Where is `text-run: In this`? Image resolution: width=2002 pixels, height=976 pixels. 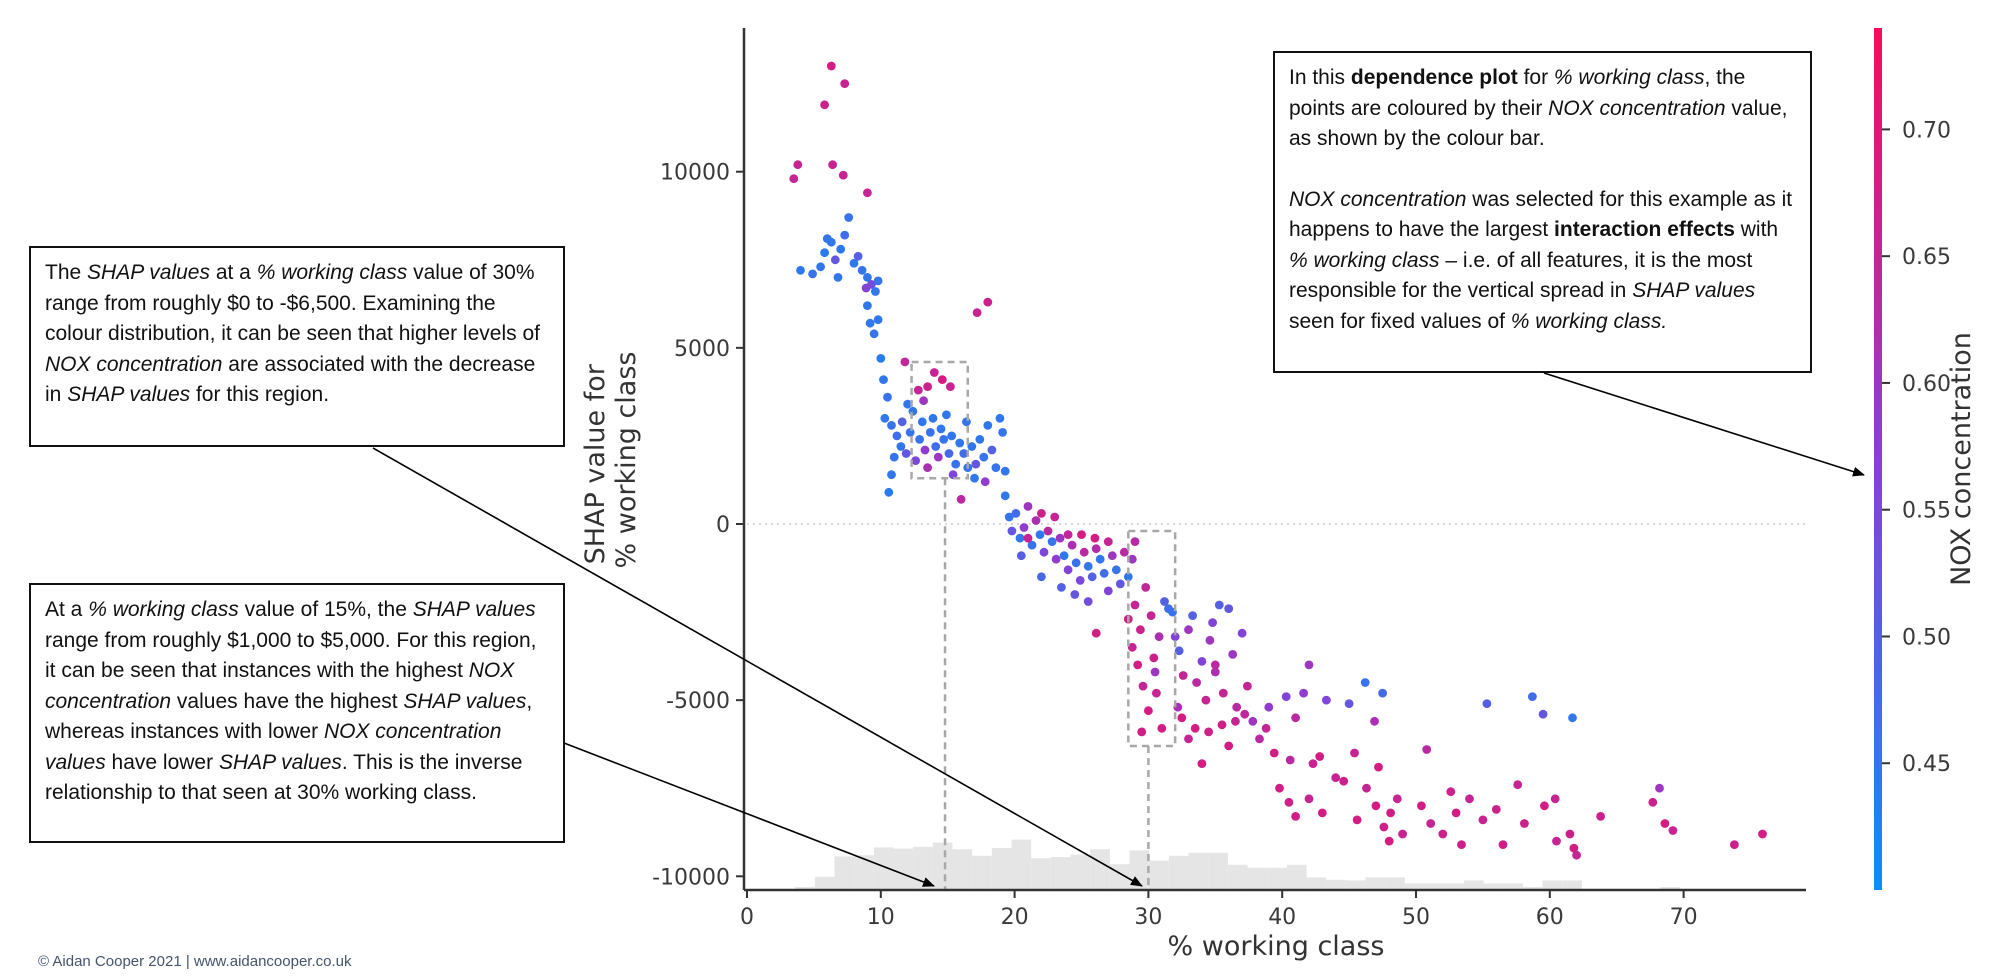 text-run: In this is located at coordinates (1320, 77).